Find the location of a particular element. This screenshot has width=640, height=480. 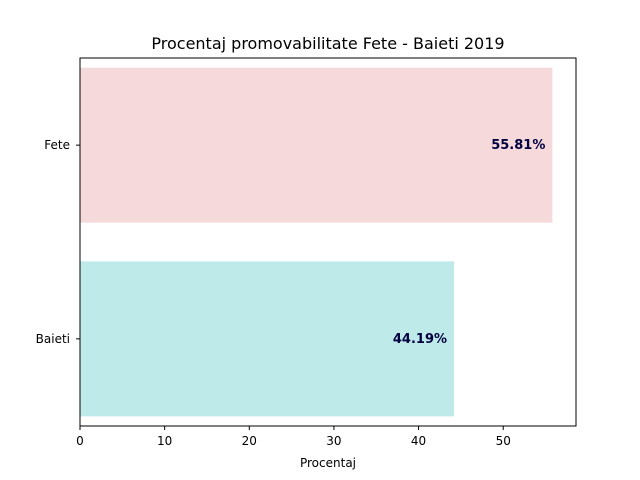

y-axis-categories: Fete Baieti is located at coordinates (58, 242).